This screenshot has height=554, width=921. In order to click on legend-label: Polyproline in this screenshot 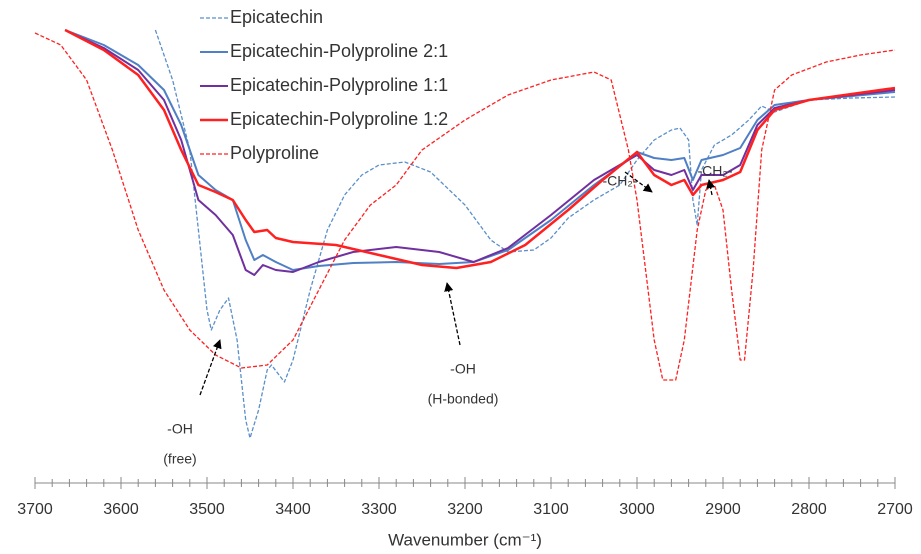, I will do `click(274, 153)`.